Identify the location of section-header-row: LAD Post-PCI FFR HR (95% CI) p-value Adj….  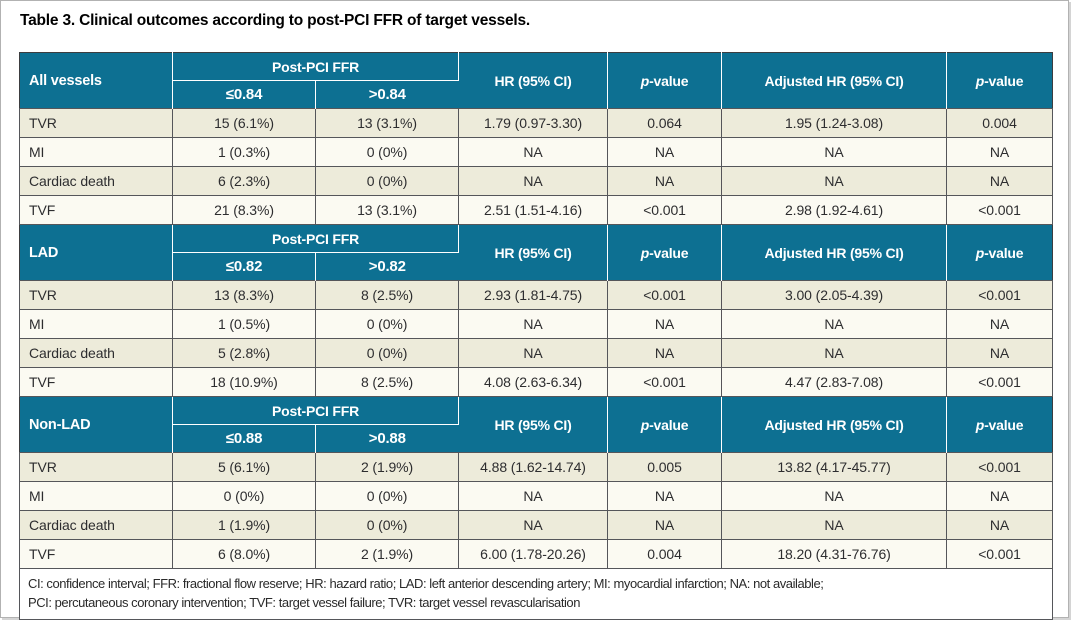
(536, 252).